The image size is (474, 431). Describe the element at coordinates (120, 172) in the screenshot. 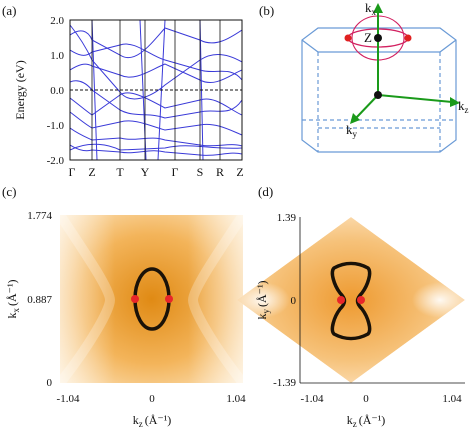

I see `kpoint-t: T` at that location.